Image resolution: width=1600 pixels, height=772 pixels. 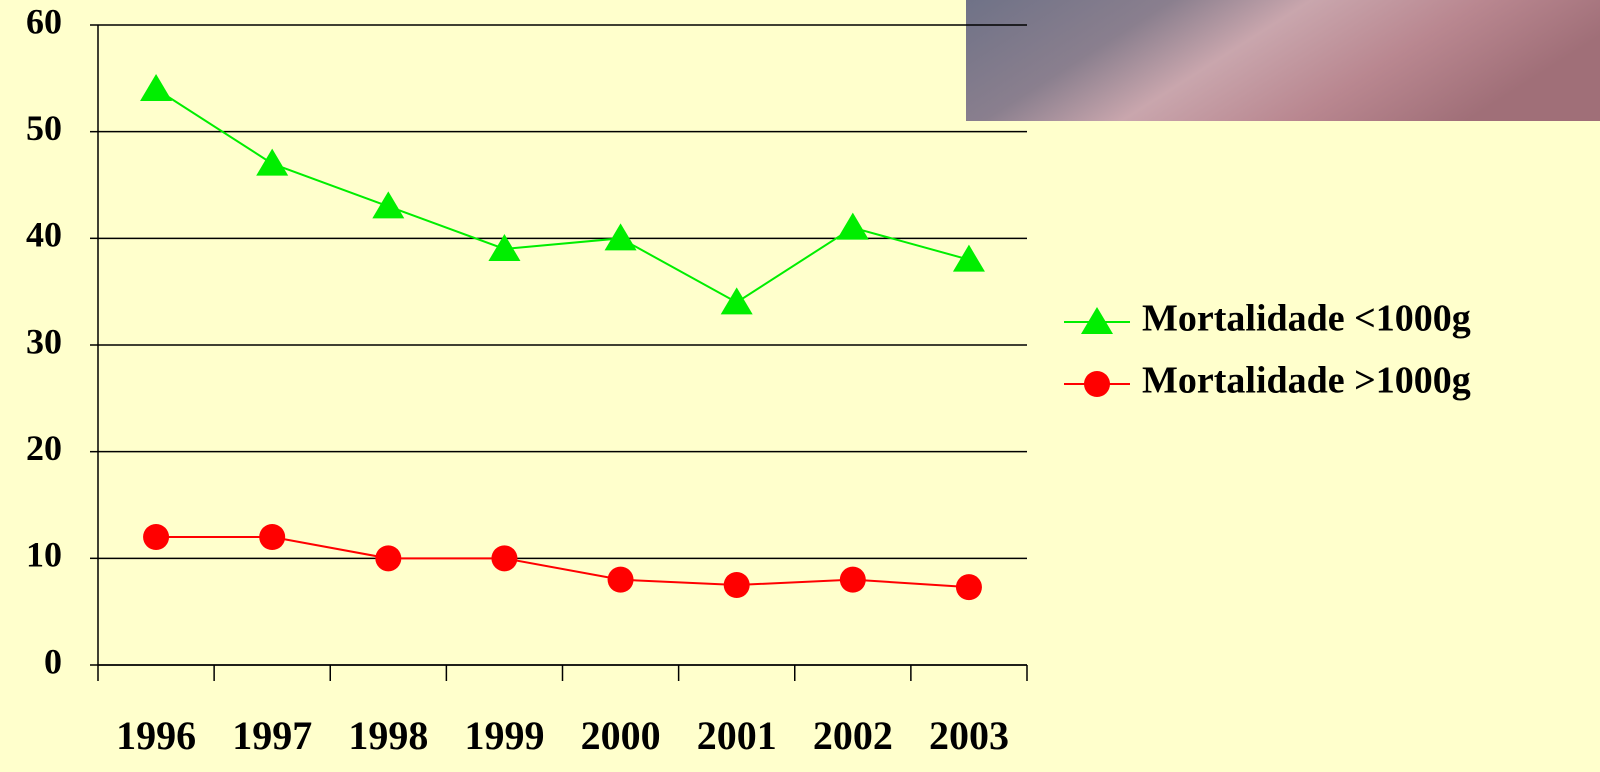 I want to click on x-tick-label: 1999, so click(x=504, y=735).